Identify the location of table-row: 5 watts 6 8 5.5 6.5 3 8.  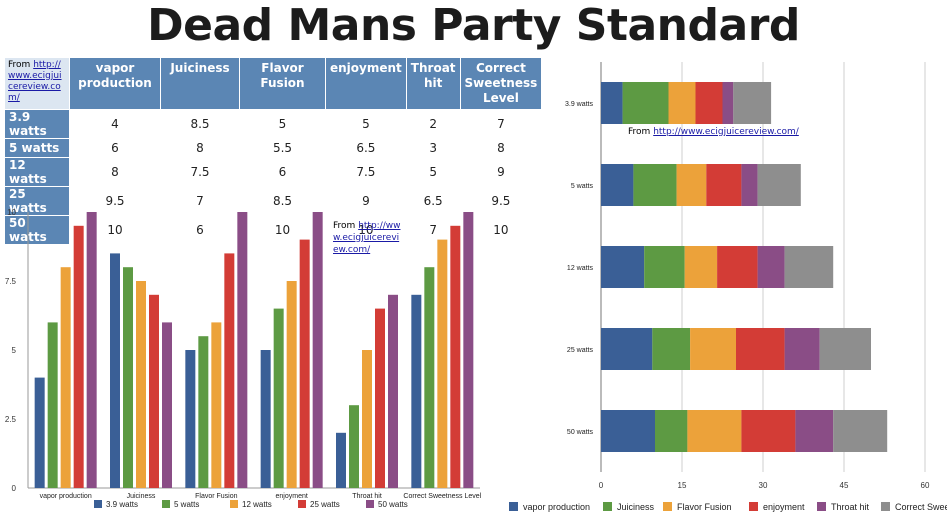
(273, 148).